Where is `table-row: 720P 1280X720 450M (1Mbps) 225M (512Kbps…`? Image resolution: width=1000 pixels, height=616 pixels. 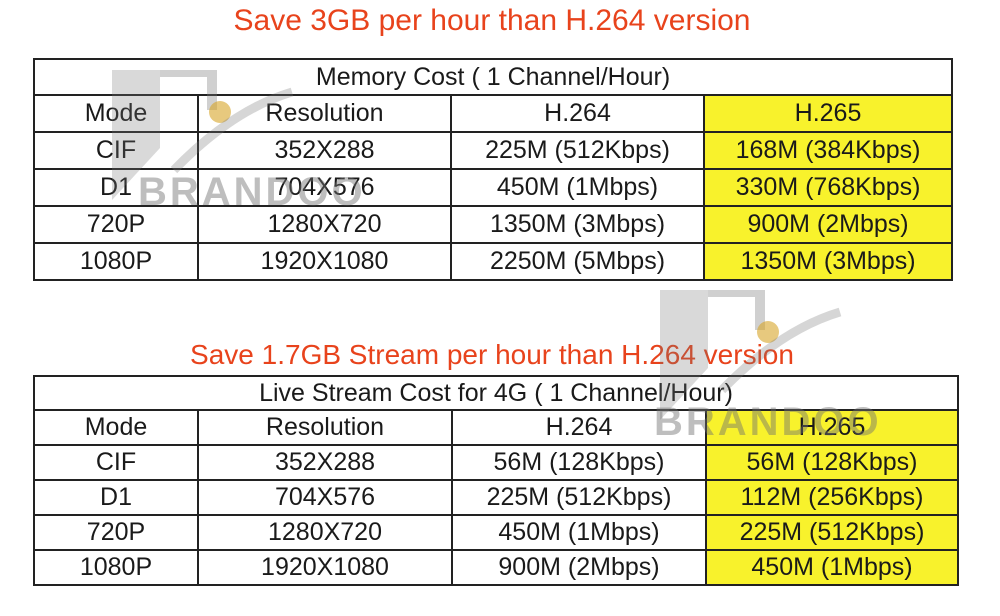
table-row: 720P 1280X720 450M (1Mbps) 225M (512Kbps… is located at coordinates (496, 532).